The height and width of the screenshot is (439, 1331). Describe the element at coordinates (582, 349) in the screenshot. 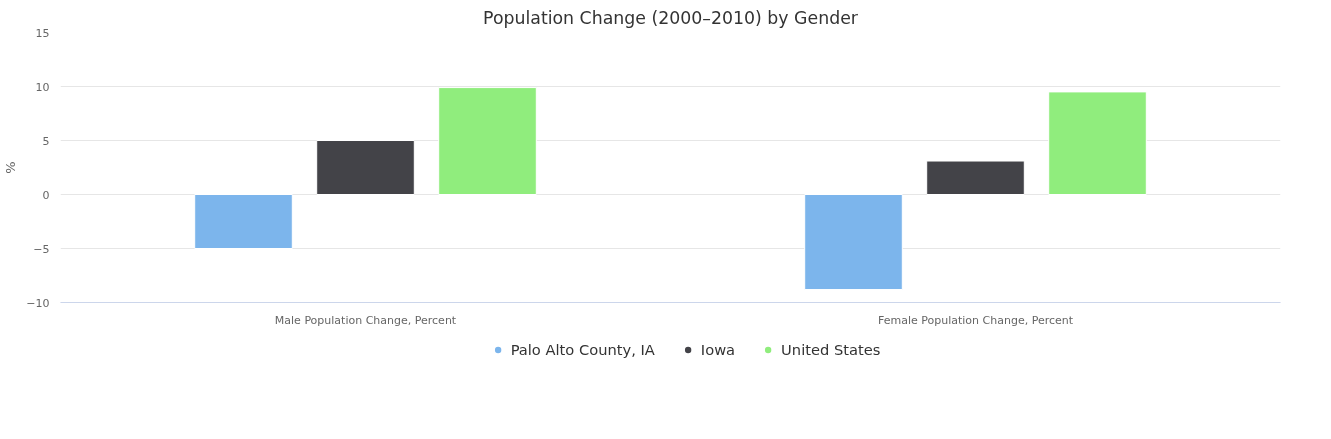

I see `legend-label: Palo Alto County, IA` at that location.